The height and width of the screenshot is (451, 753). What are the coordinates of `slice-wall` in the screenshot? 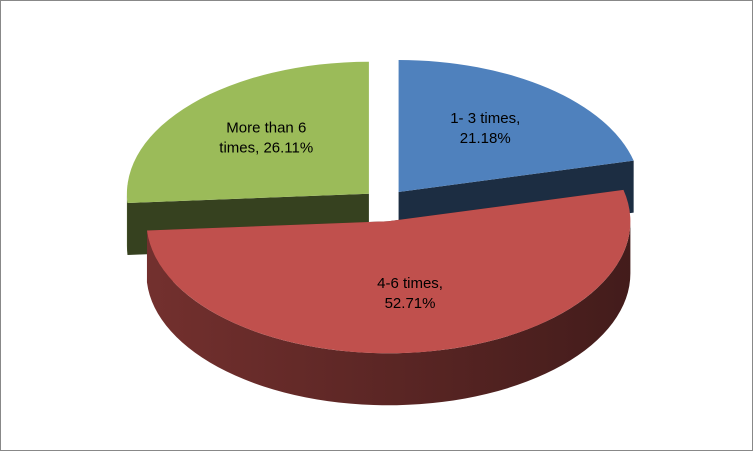 It's located at (127, 224).